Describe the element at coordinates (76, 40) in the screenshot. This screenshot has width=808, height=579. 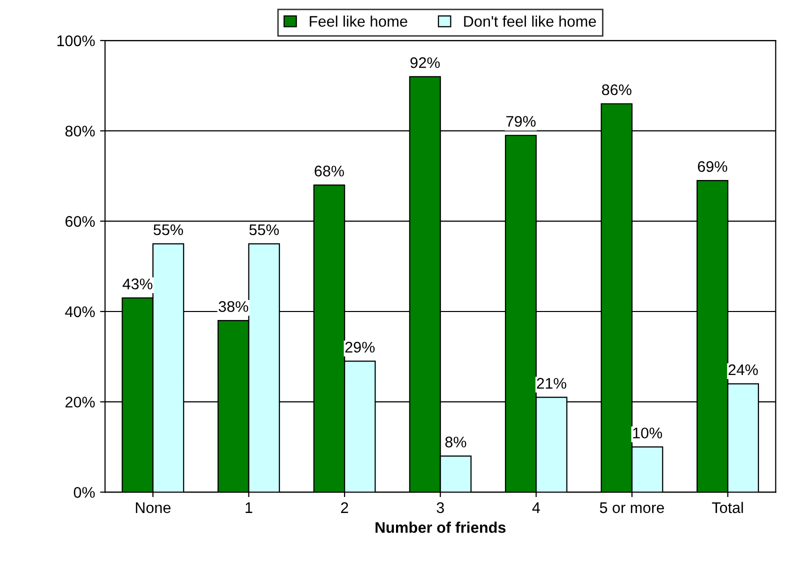
I see `y-tick-label: 100%` at that location.